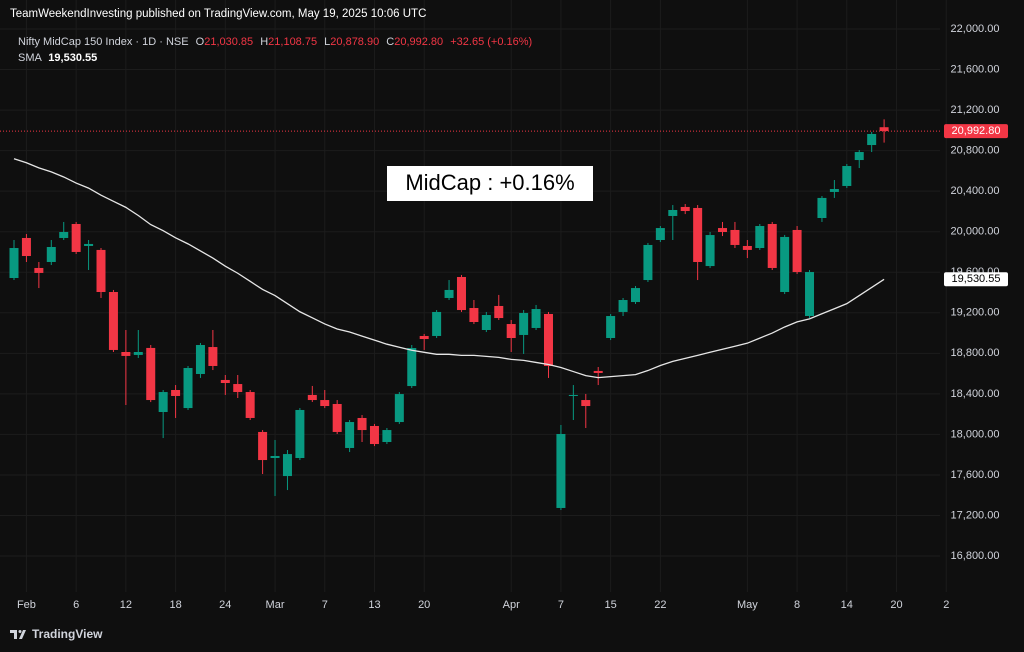 The width and height of the screenshot is (1024, 652). What do you see at coordinates (26, 605) in the screenshot?
I see `x-tick-label: Feb` at bounding box center [26, 605].